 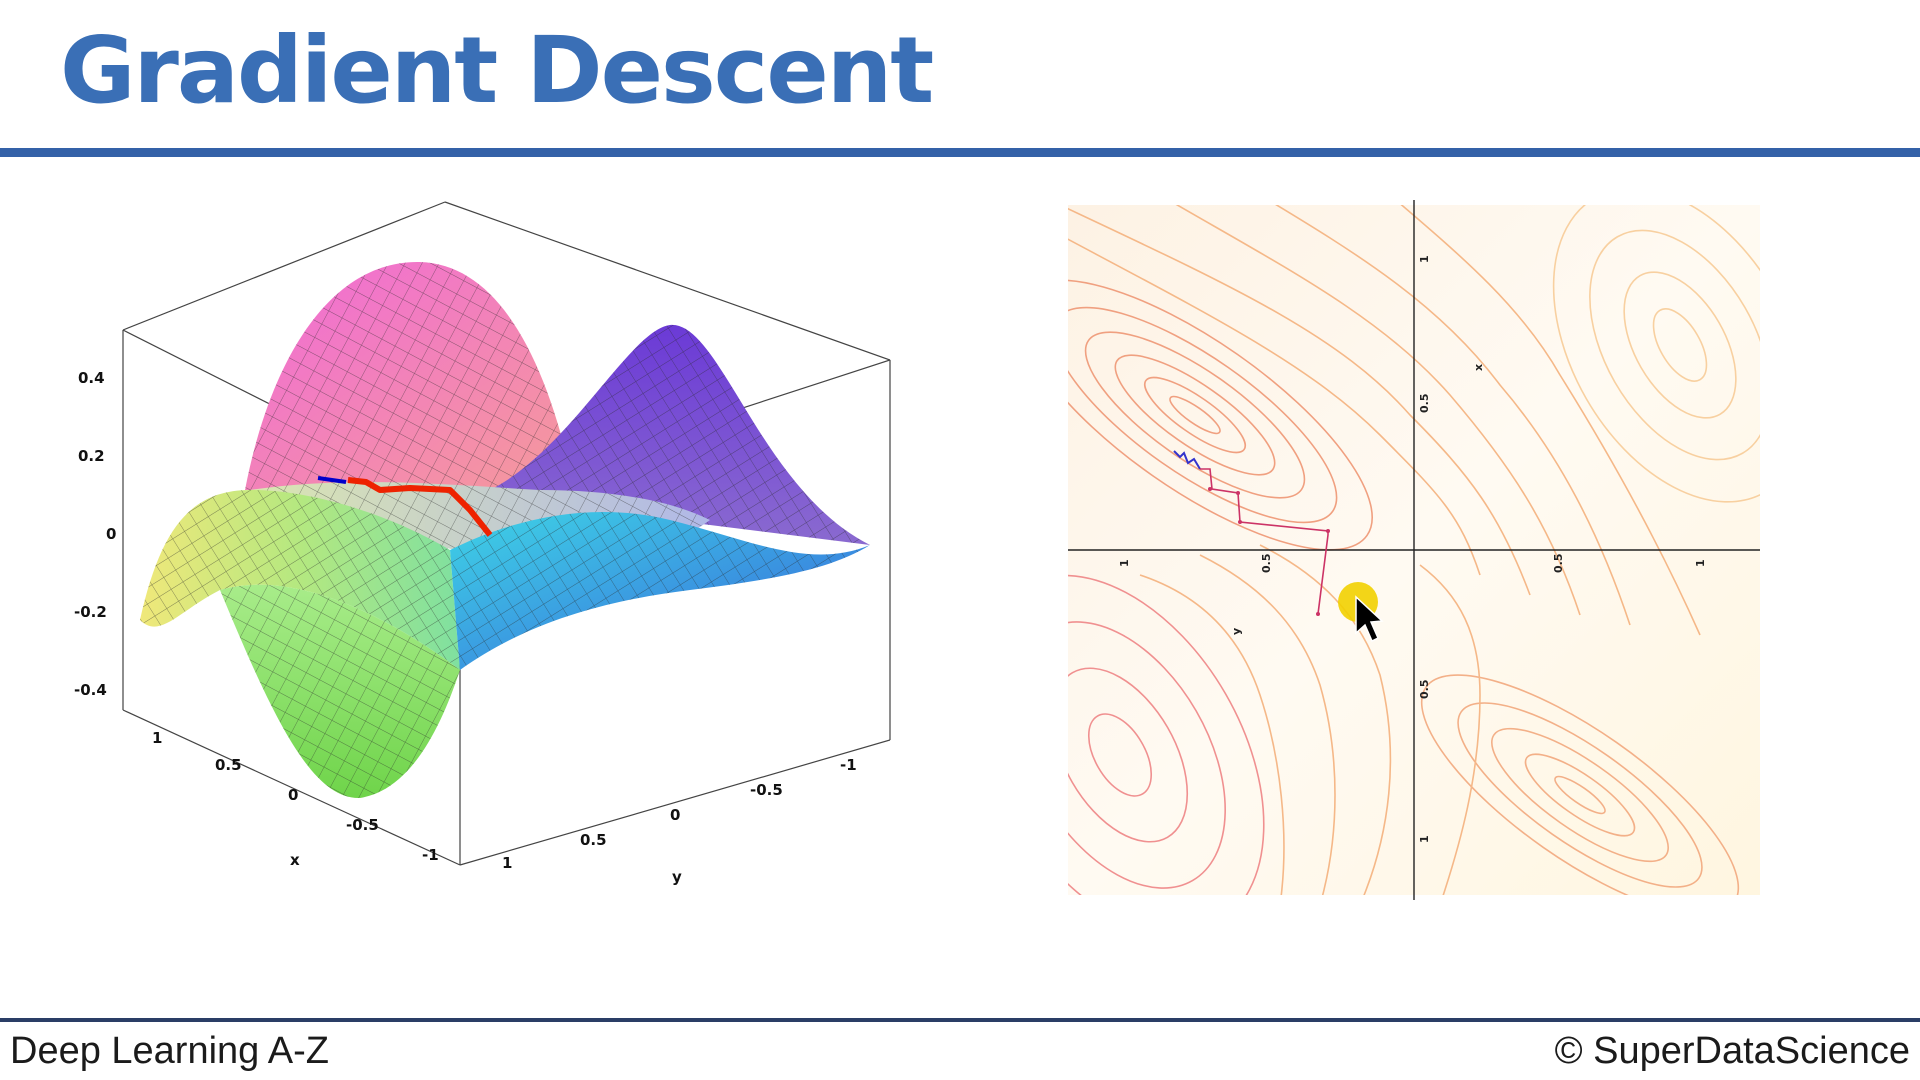 I want to click on x-tick: -0.5, so click(x=362, y=825).